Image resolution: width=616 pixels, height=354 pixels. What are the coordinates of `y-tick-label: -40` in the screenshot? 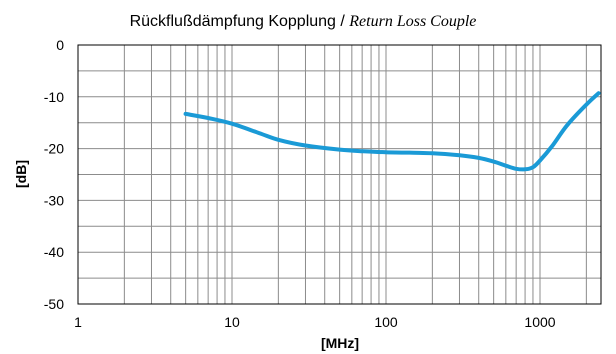 It's located at (54, 252).